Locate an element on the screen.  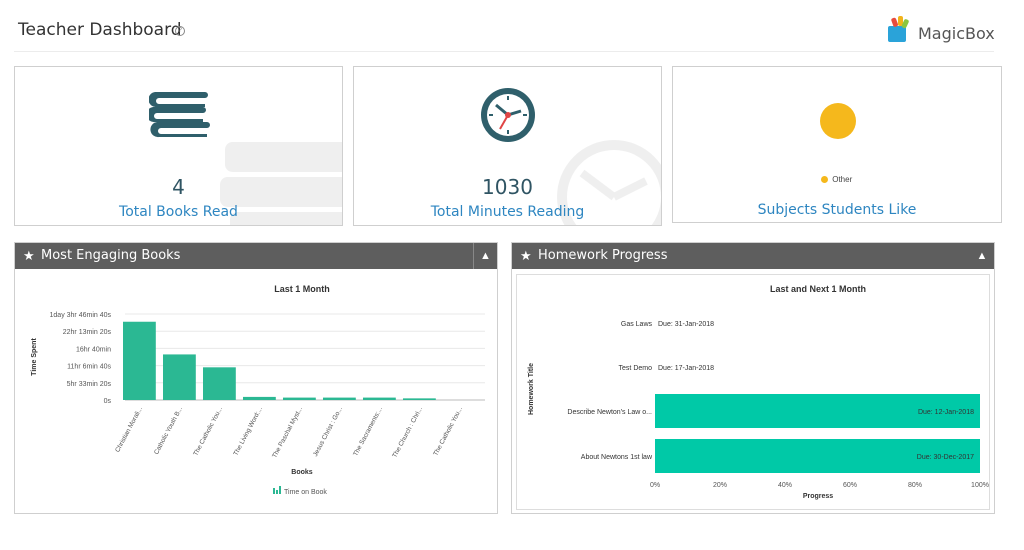
help-icon: ? is located at coordinates (180, 31).